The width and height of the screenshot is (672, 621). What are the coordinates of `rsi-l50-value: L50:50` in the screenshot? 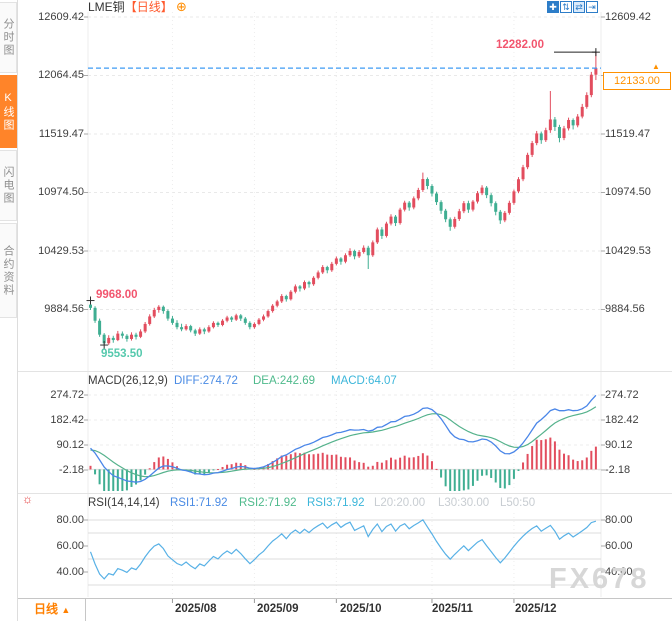 It's located at (518, 503).